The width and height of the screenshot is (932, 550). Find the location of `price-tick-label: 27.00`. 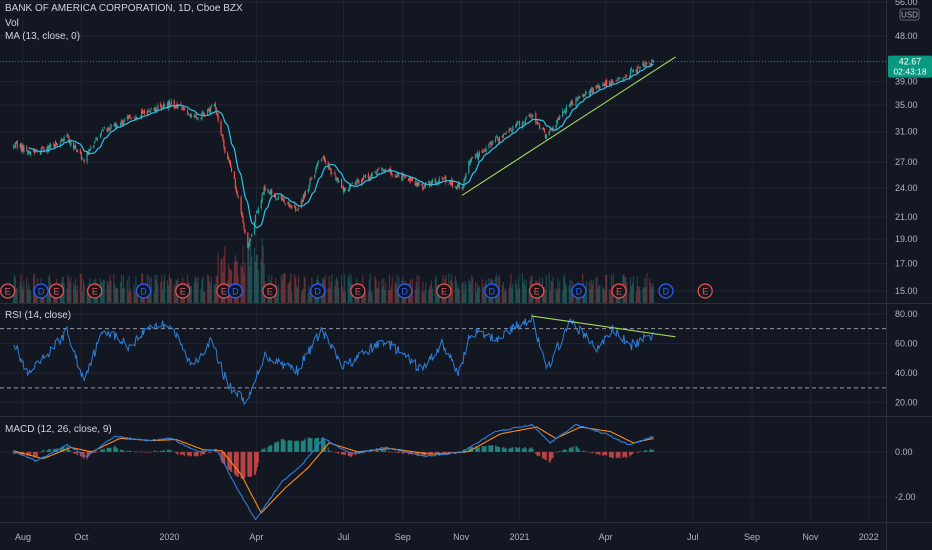

price-tick-label: 27.00 is located at coordinates (906, 162).